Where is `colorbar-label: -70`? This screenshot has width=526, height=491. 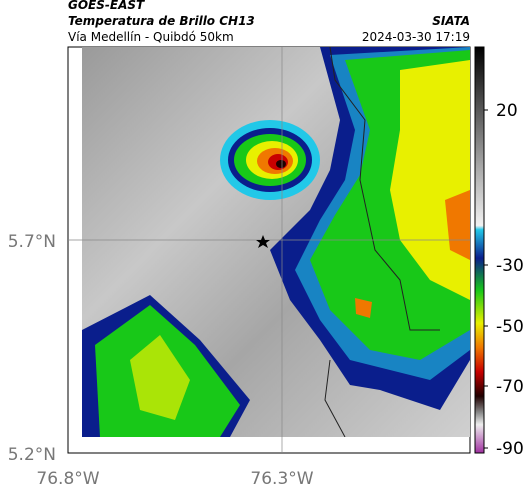
colorbar-label: -70 is located at coordinates (510, 387).